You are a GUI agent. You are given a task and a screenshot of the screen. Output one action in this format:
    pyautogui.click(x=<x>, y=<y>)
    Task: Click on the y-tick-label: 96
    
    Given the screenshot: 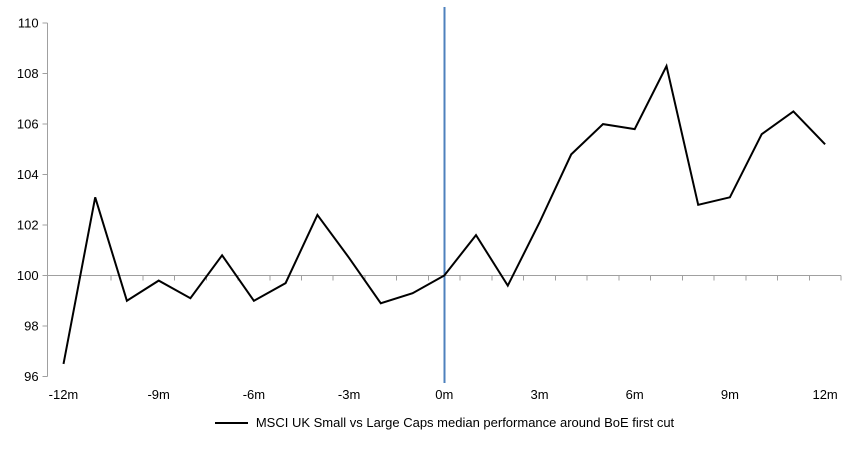 What is the action you would take?
    pyautogui.click(x=31, y=376)
    